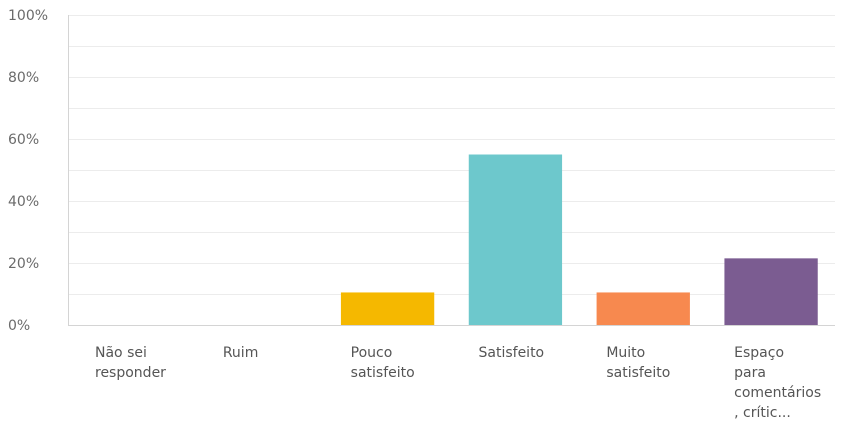 The width and height of the screenshot is (842, 430). Describe the element at coordinates (371, 353) in the screenshot. I see `x-tick-label-line: Pouco` at that location.